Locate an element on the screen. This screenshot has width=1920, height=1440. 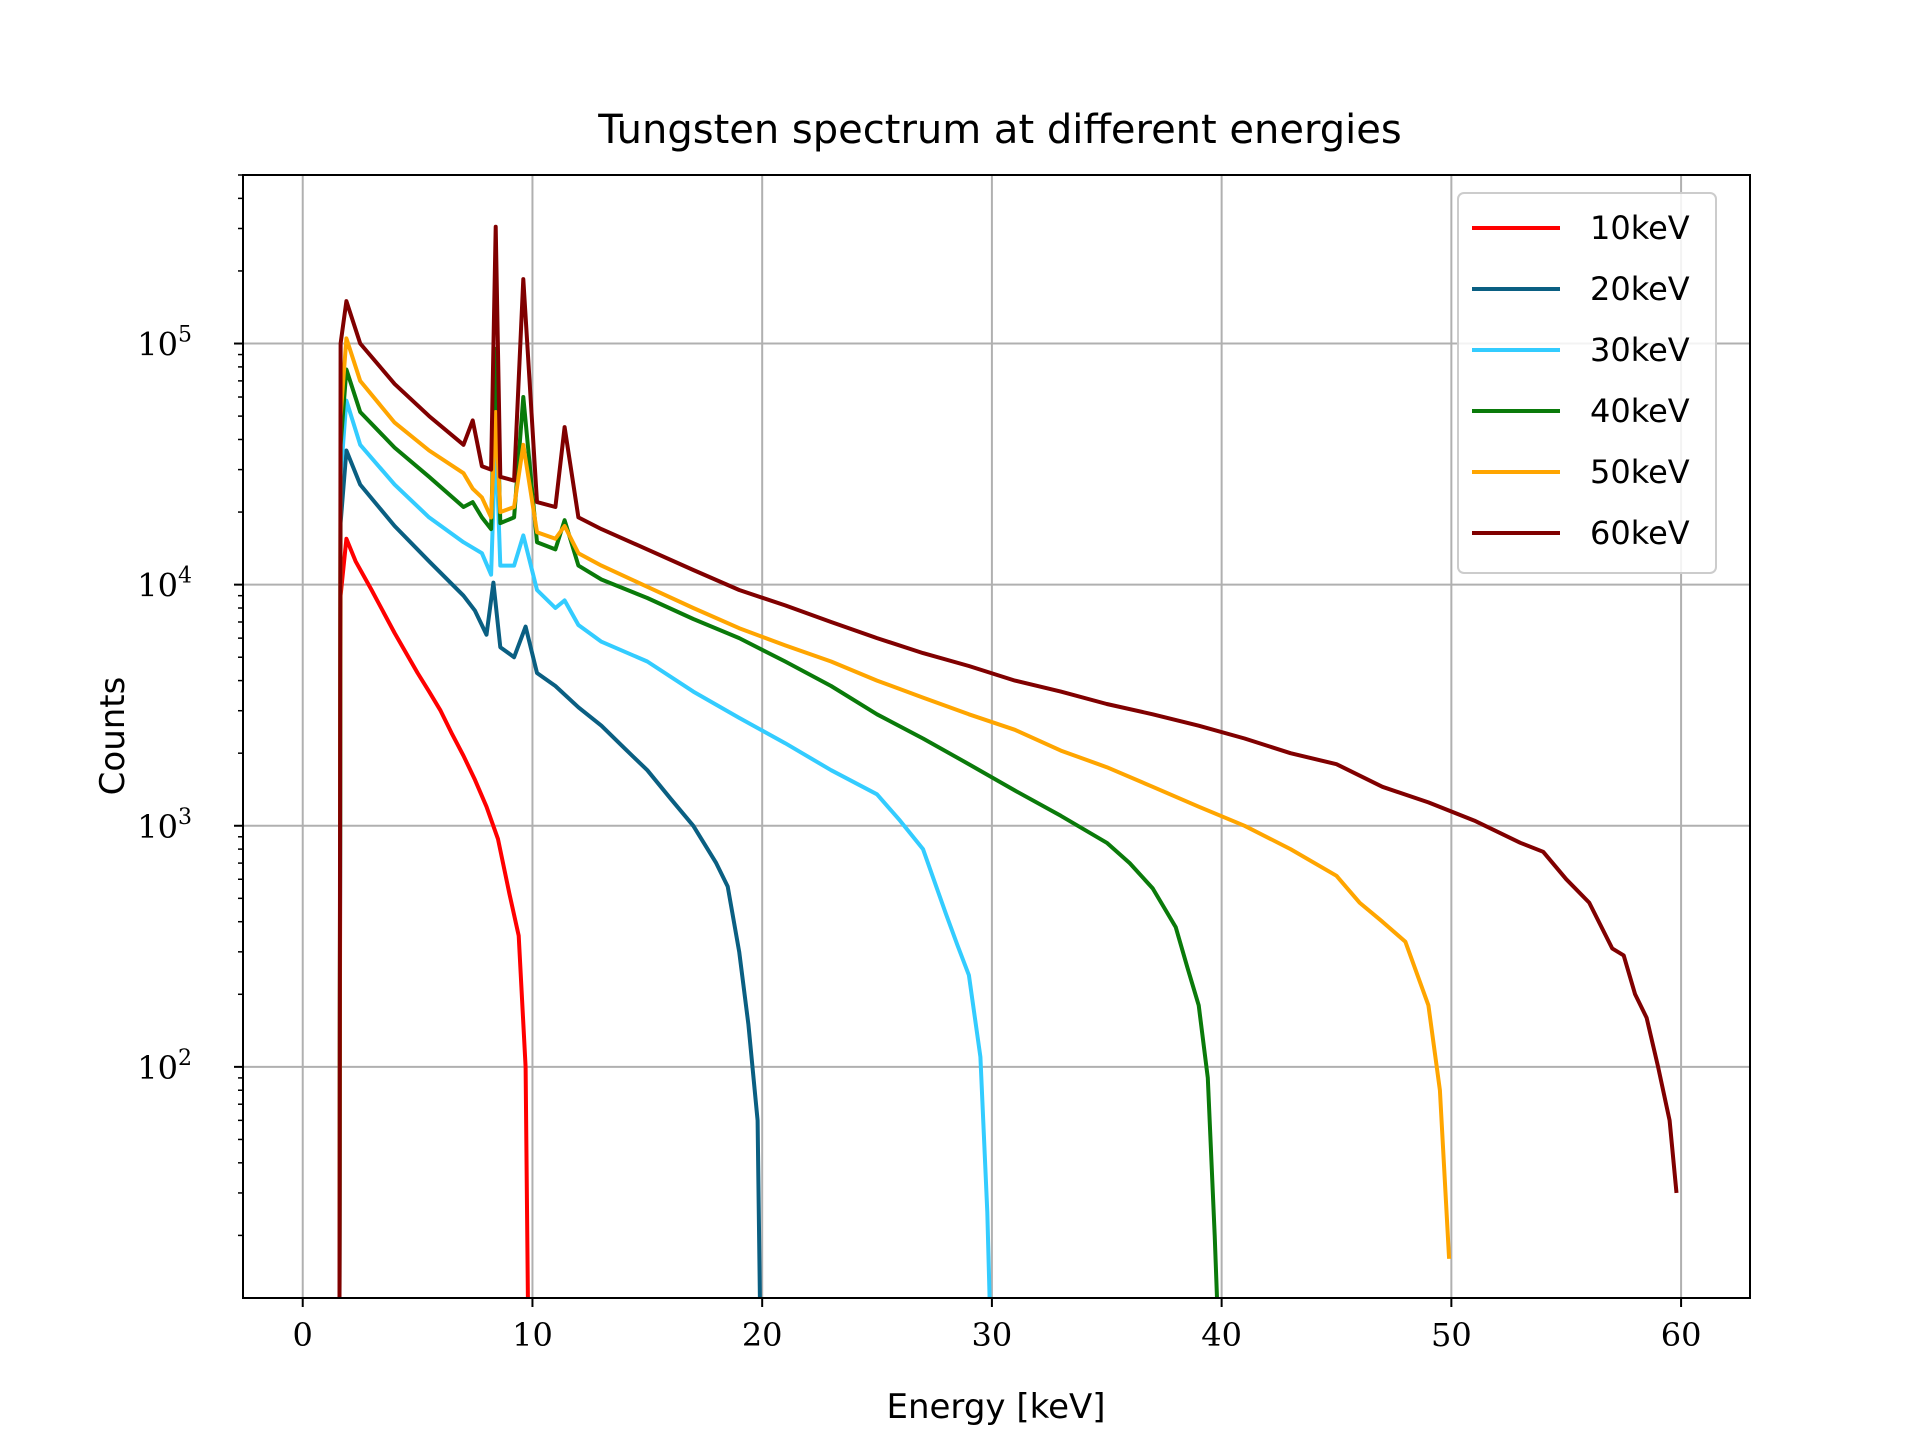
chart-title: Tungsten spectrum at different energies is located at coordinates (999, 130).